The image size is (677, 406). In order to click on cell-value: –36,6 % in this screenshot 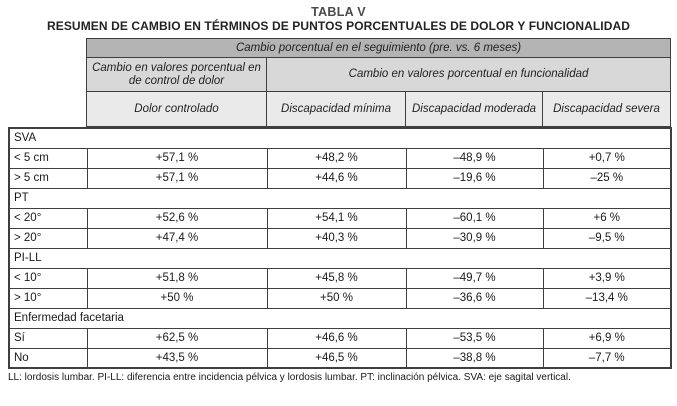, I will do `click(474, 298)`.